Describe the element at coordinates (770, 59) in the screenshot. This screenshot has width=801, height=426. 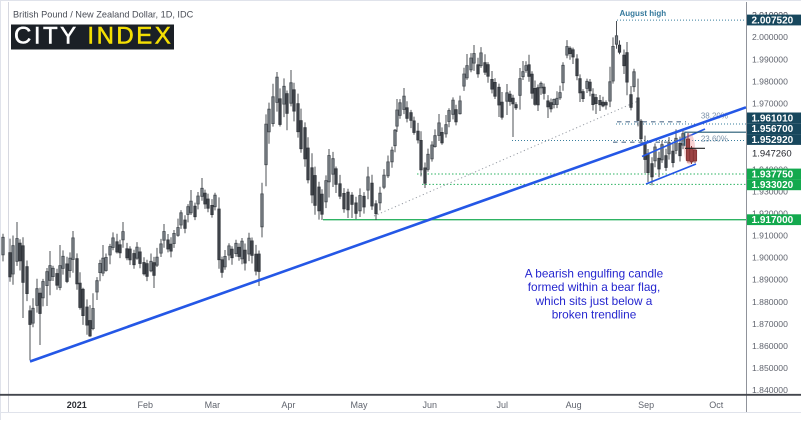
I see `svg-text: 1.990000` at that location.